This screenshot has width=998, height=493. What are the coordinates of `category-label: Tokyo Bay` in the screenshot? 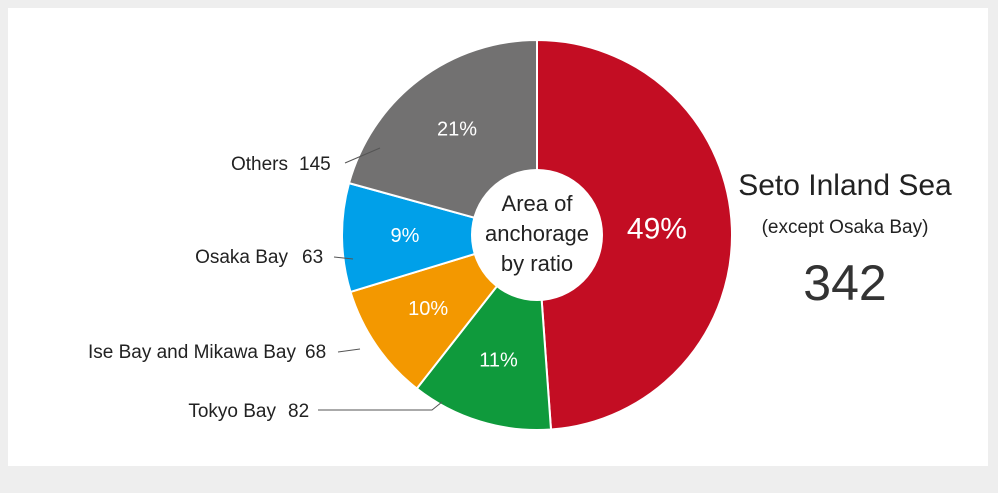 It's located at (232, 411).